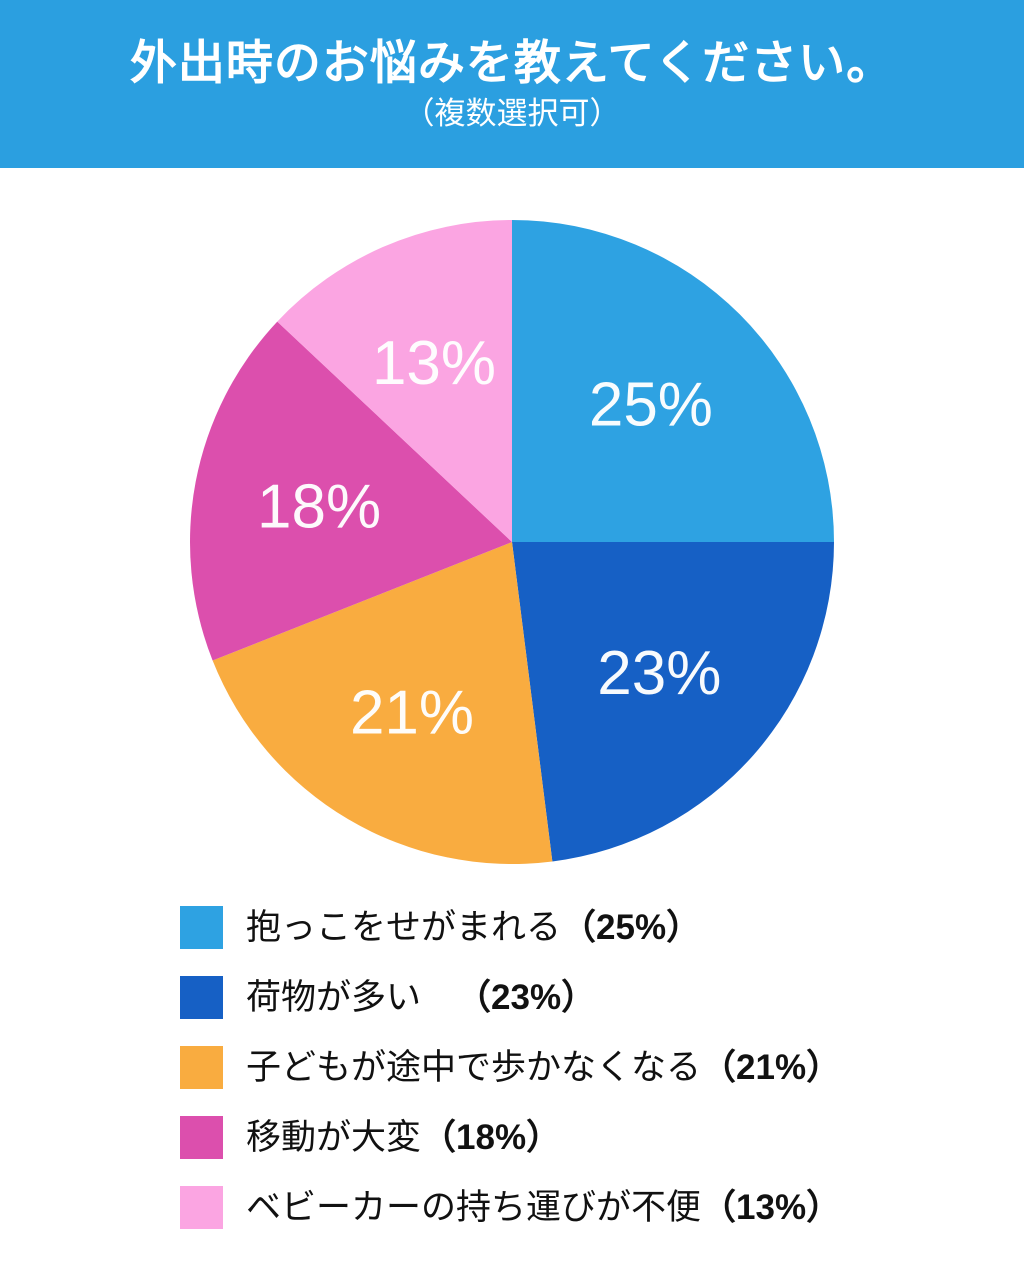 The image size is (1024, 1280). Describe the element at coordinates (474, 1067) in the screenshot. I see `legend-label-3: 子どもが途中で歩かなくなる` at that location.